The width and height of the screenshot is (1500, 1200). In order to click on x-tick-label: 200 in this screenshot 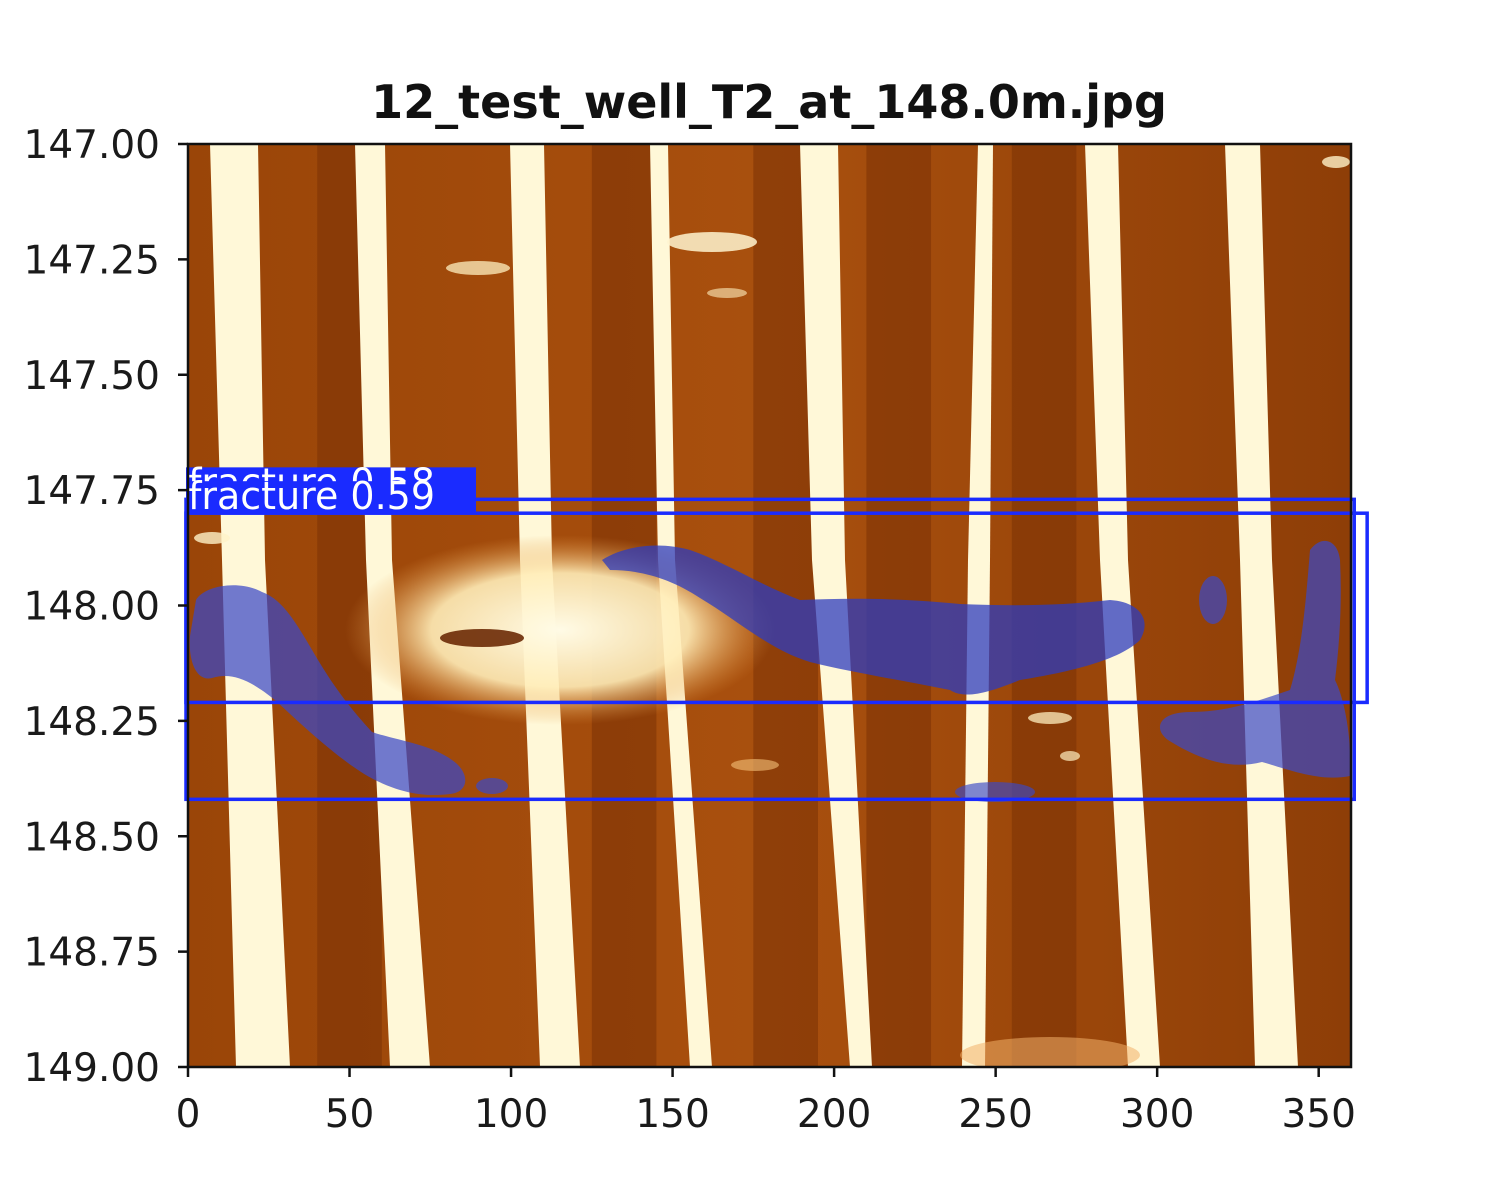, I will do `click(834, 1114)`.